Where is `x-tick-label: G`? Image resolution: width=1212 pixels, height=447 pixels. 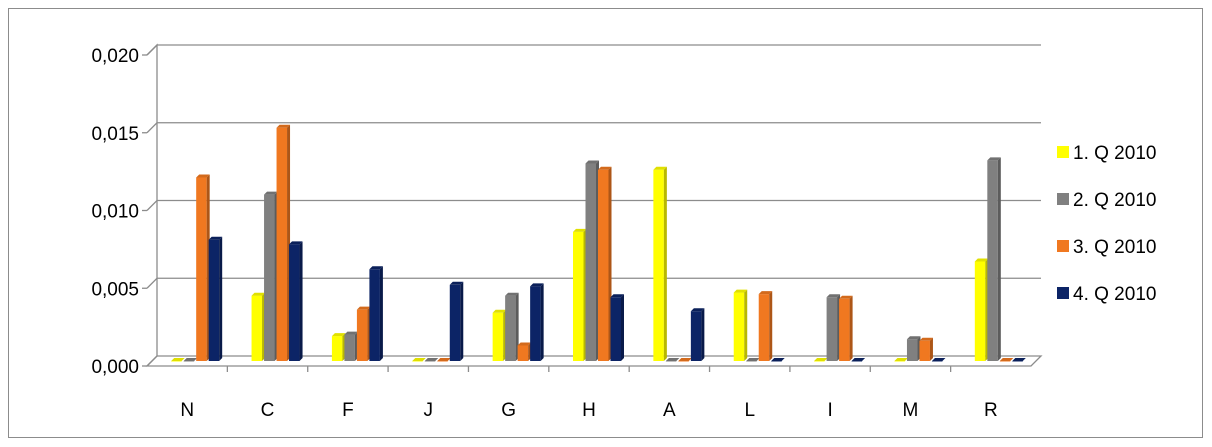
x-tick-label: G is located at coordinates (508, 410).